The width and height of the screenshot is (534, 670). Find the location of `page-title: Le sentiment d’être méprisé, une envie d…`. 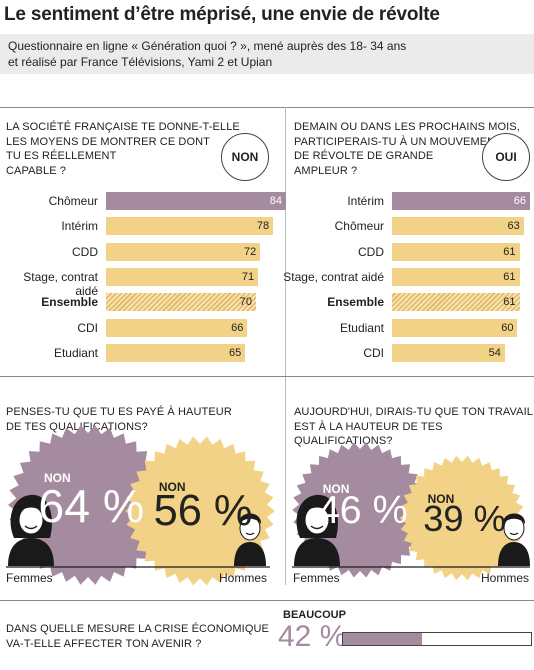

page-title: Le sentiment d’être méprisé, une envie d… is located at coordinates (222, 14).